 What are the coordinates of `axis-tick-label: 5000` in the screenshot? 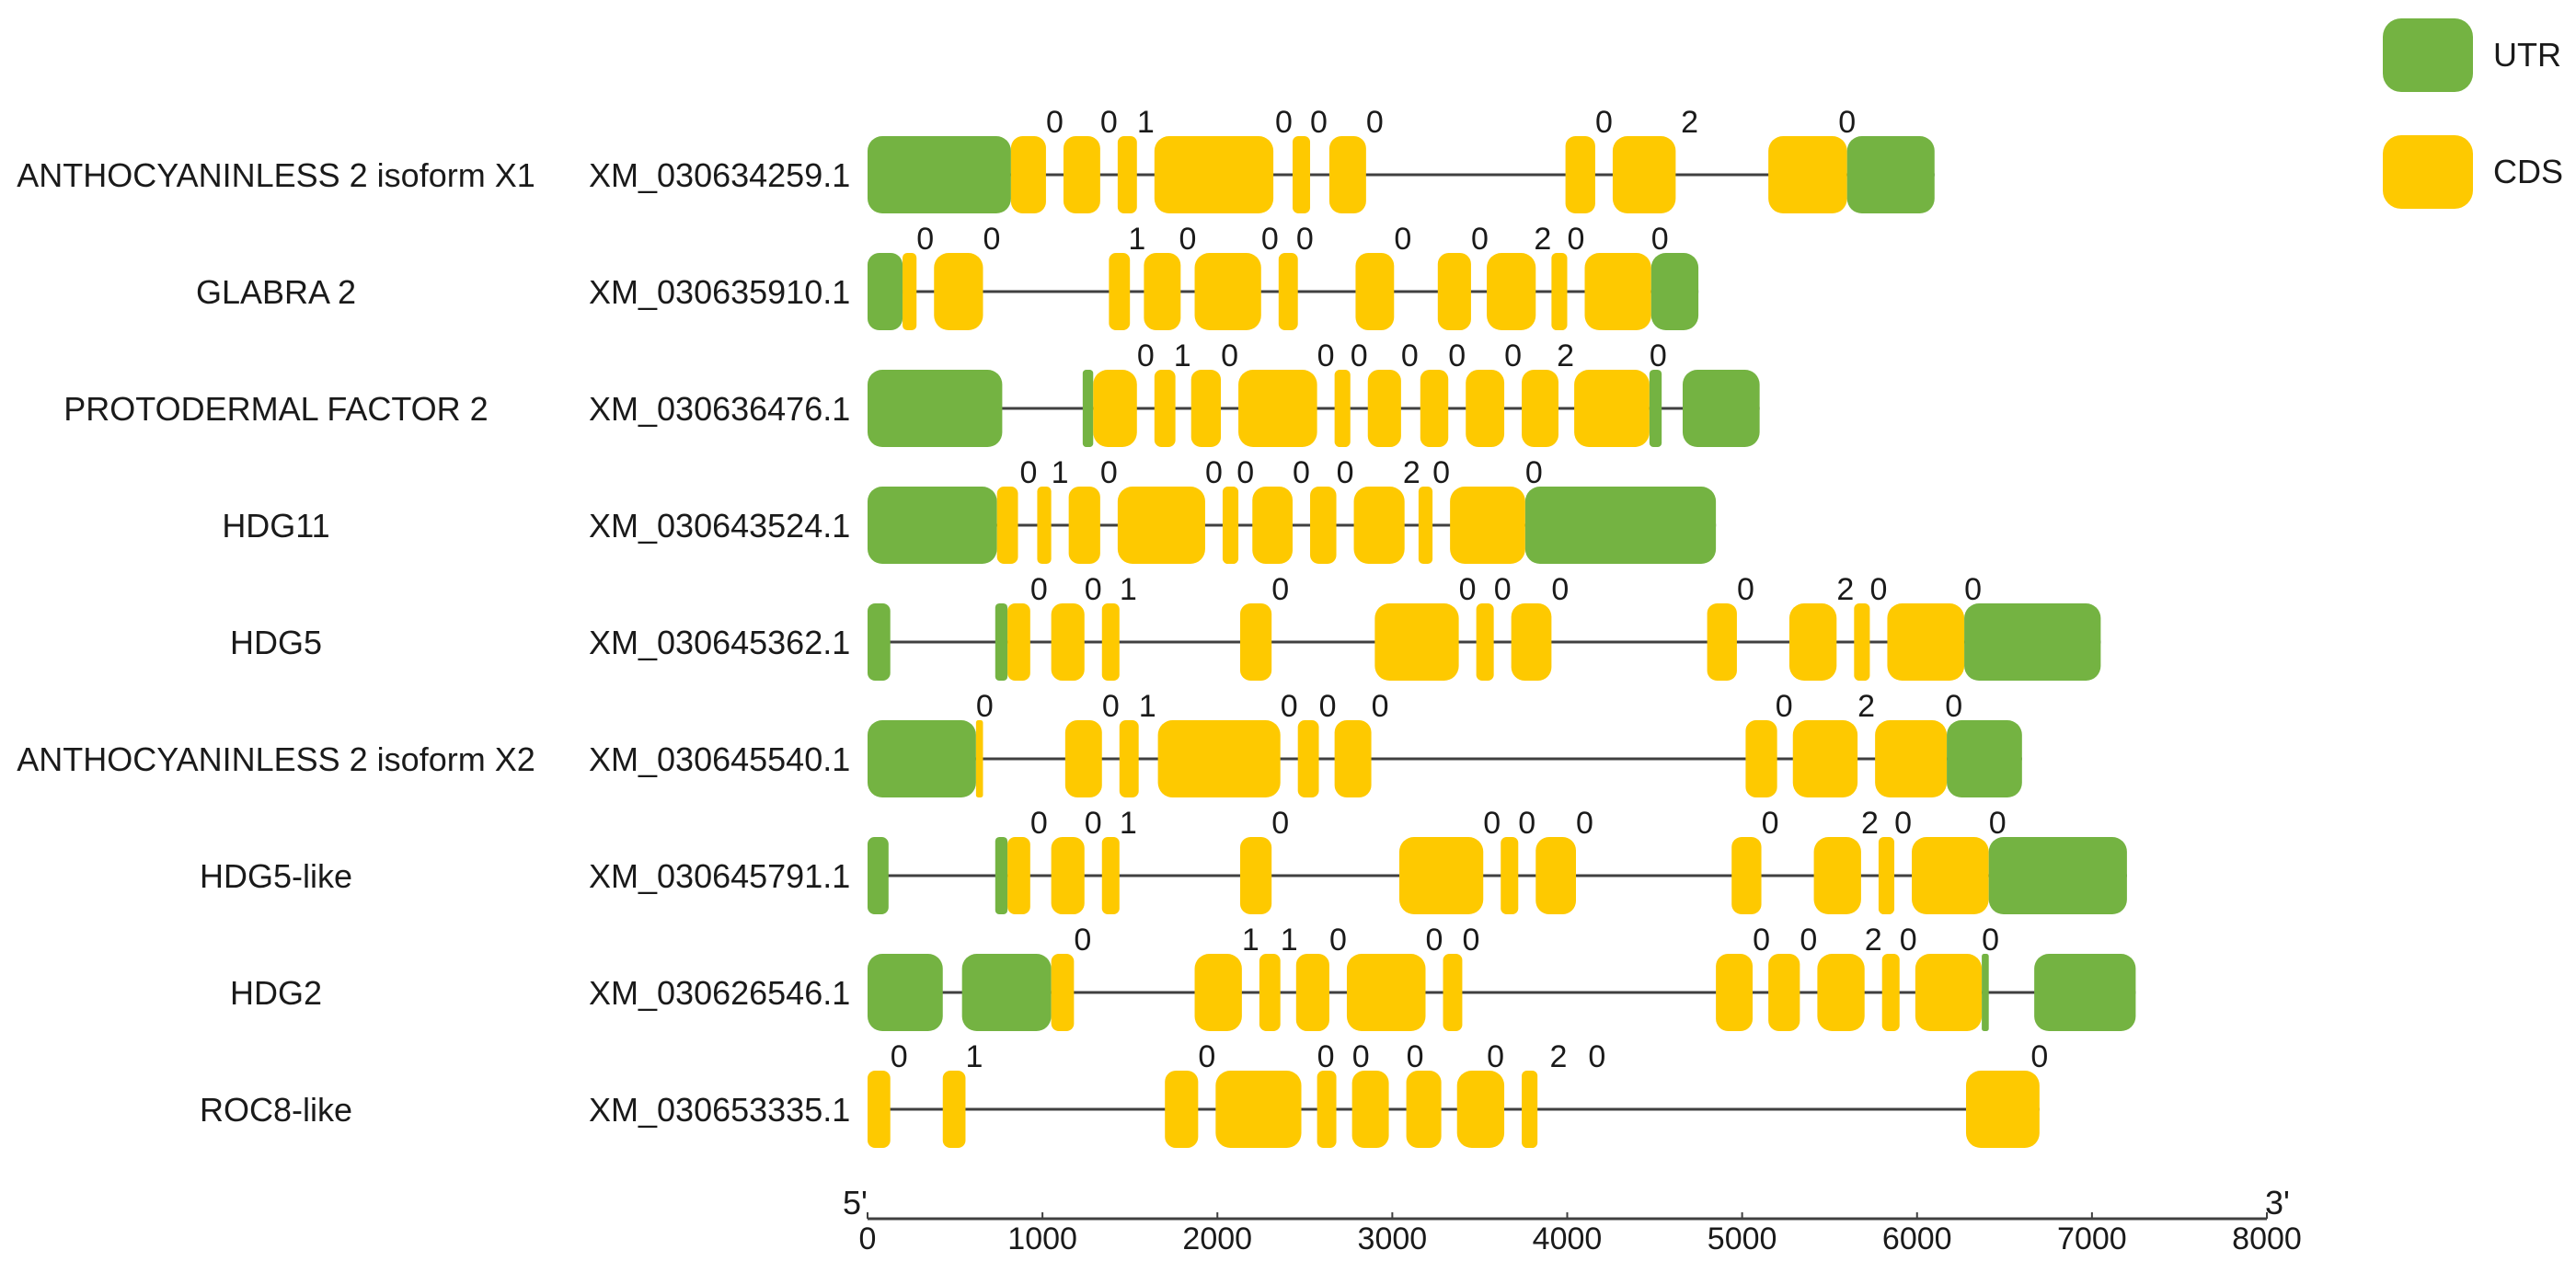 It's located at (1742, 1238).